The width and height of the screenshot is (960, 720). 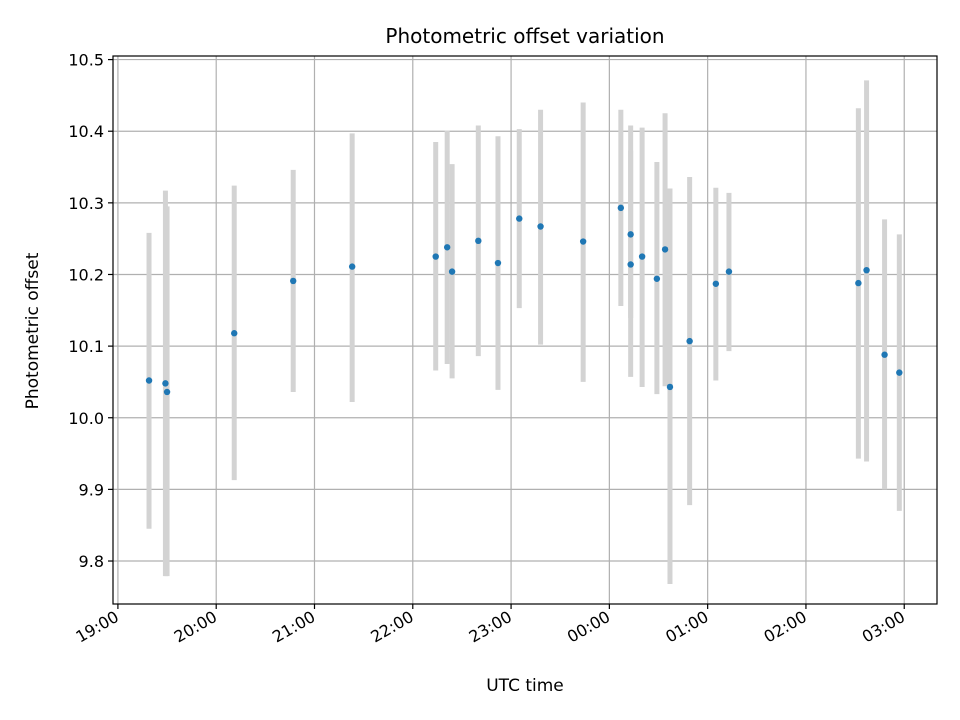 I want to click on x-axis-label: UTC time, so click(x=525, y=686).